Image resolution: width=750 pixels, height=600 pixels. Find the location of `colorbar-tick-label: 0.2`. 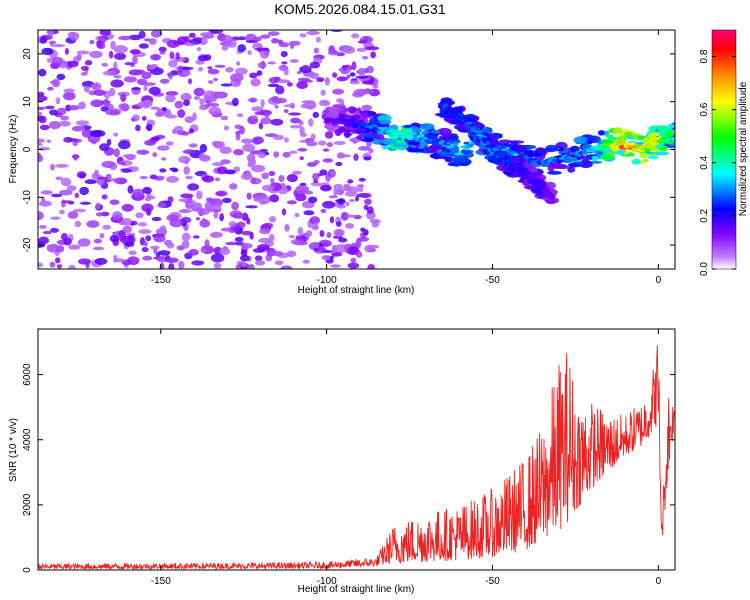

colorbar-tick-label: 0.2 is located at coordinates (704, 216).